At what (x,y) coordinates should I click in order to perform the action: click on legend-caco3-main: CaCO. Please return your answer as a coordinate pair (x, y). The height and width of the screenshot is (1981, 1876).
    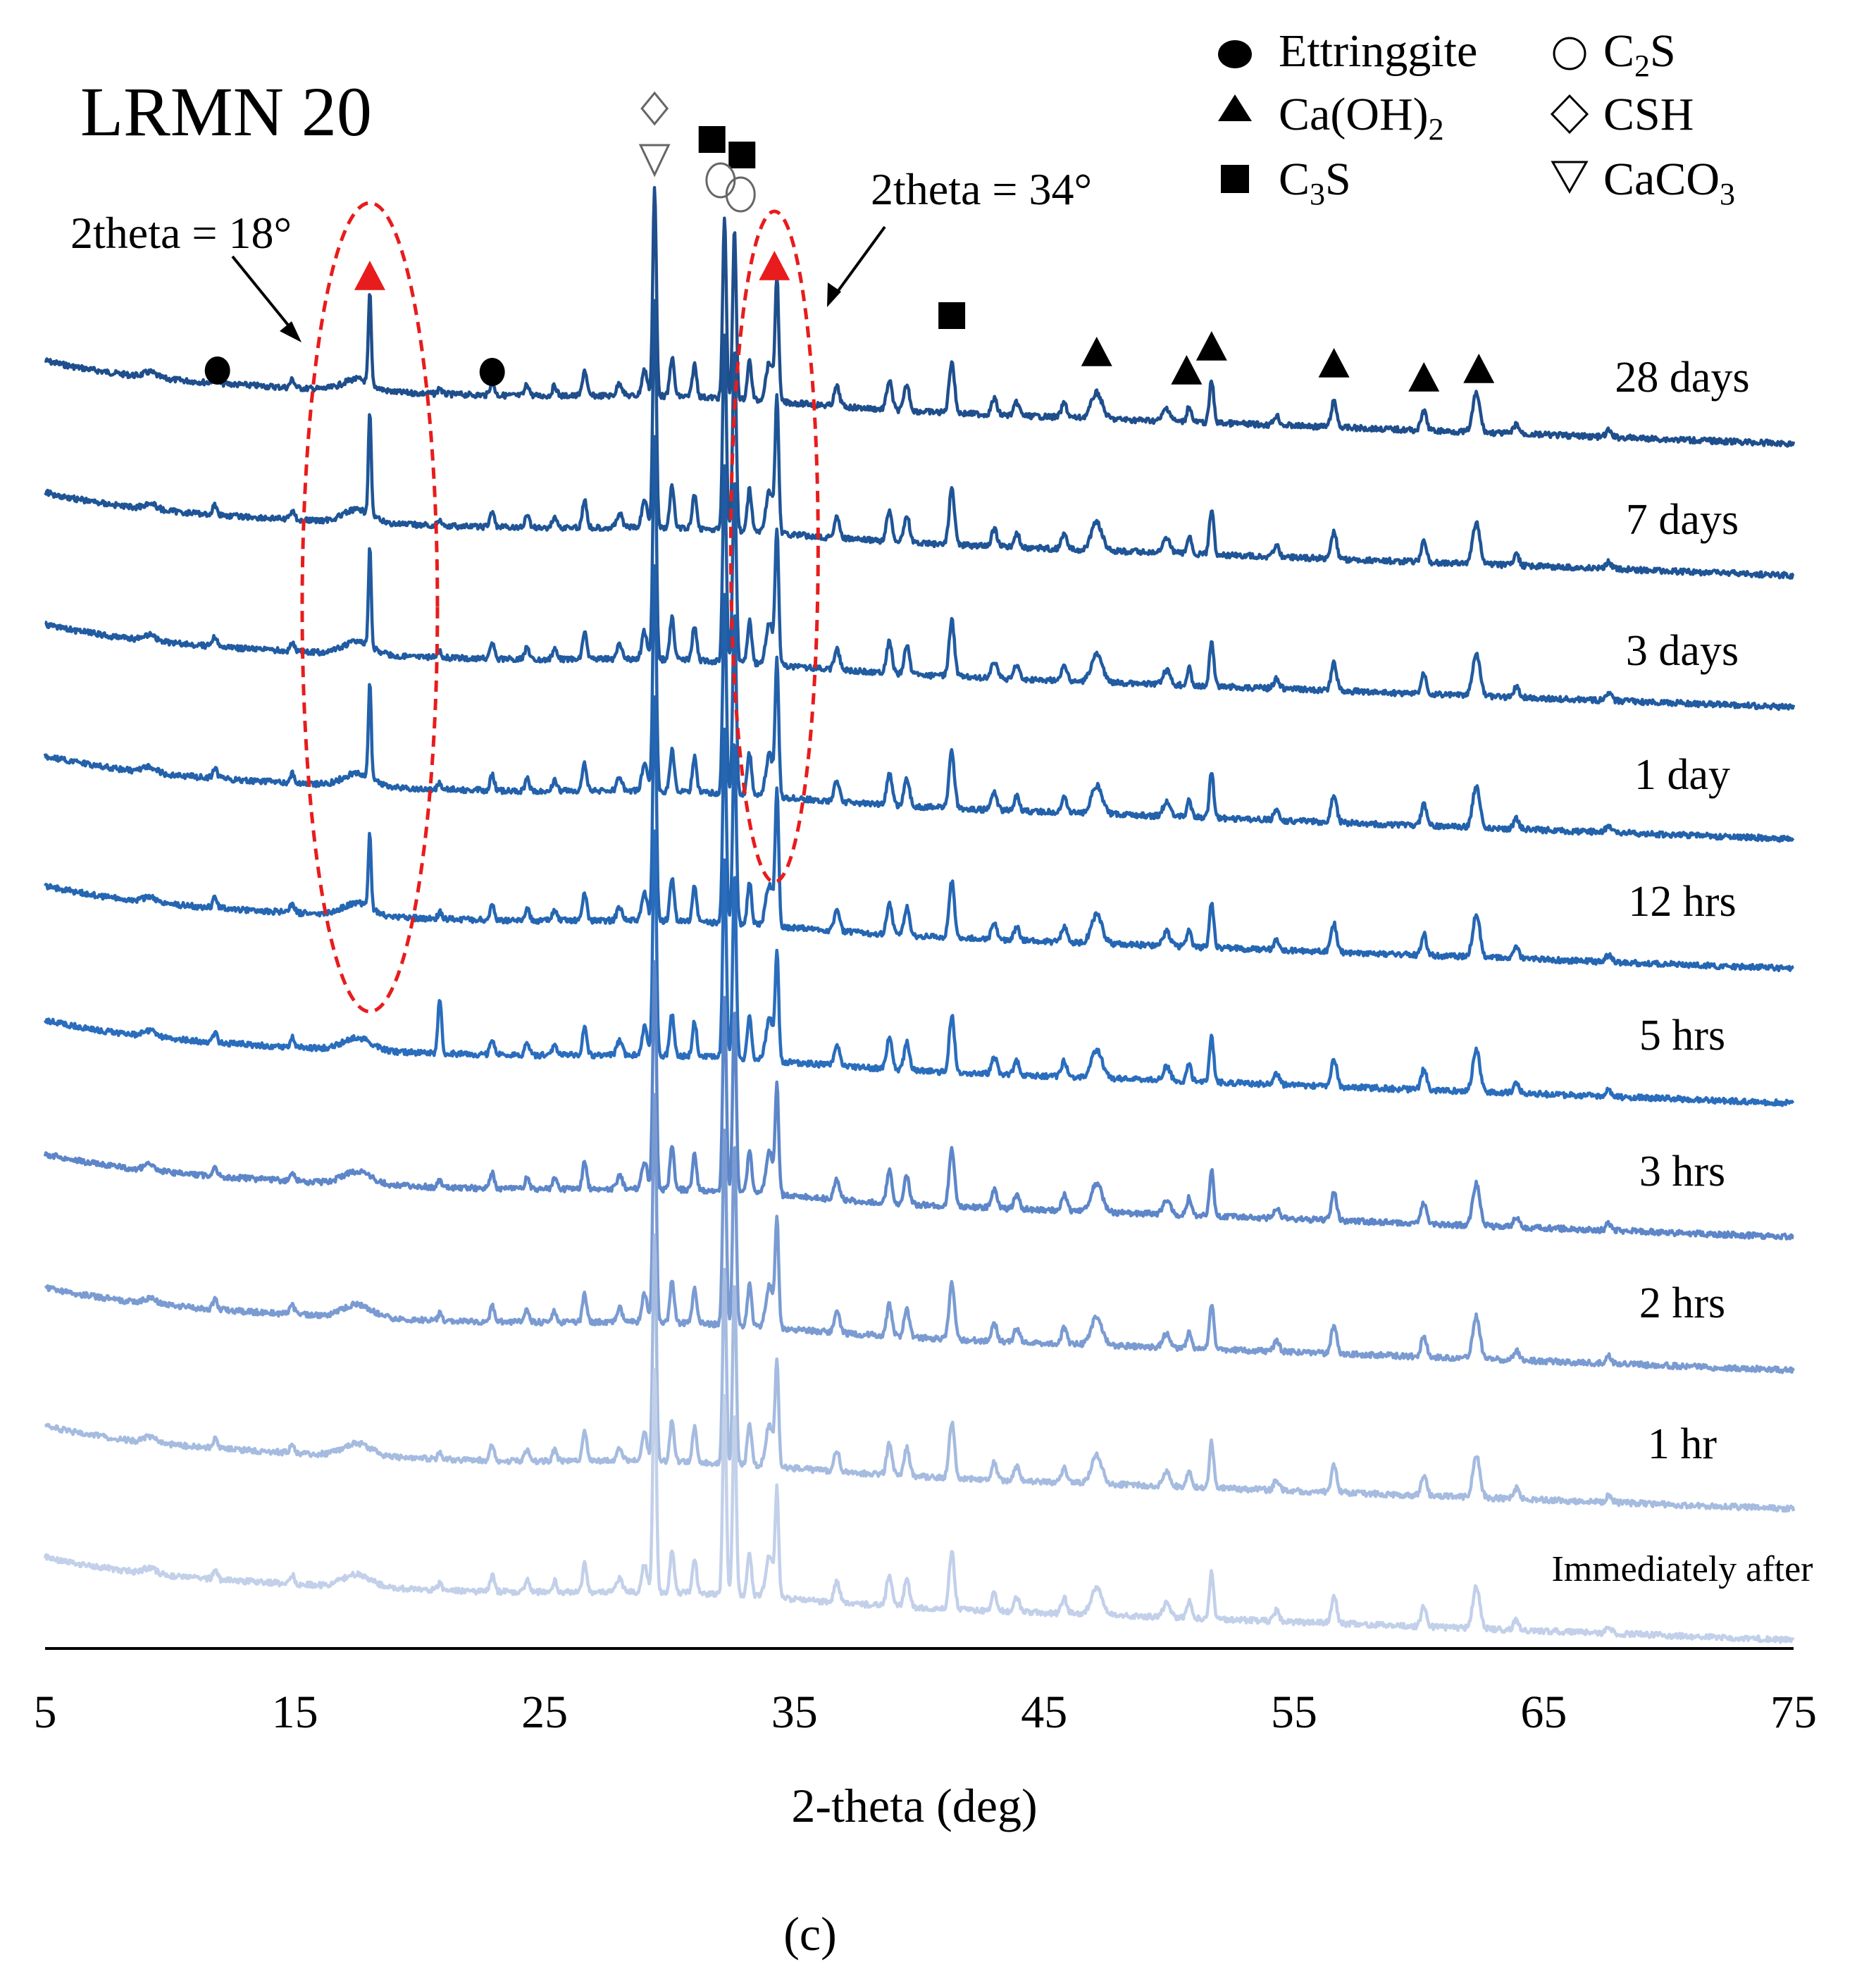
    Looking at the image, I should click on (1661, 180).